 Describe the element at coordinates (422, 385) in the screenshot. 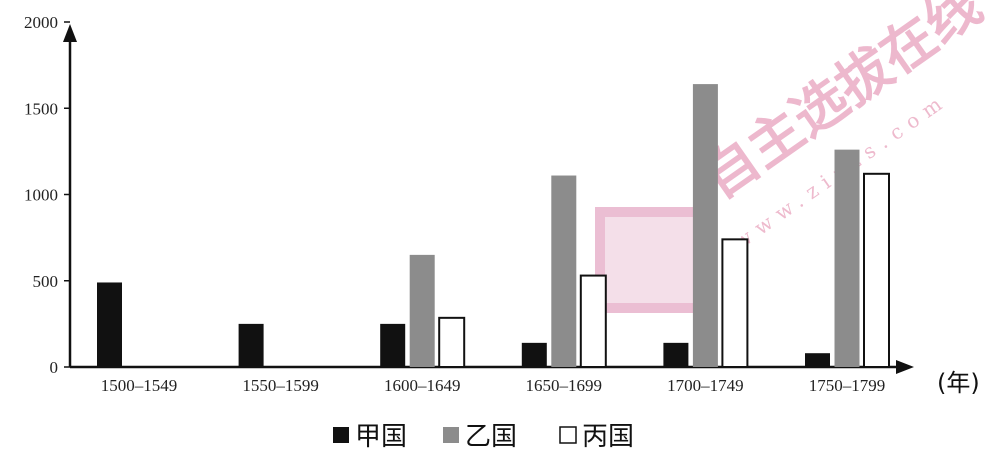

I see `x-tick-label: 1600–1649` at that location.